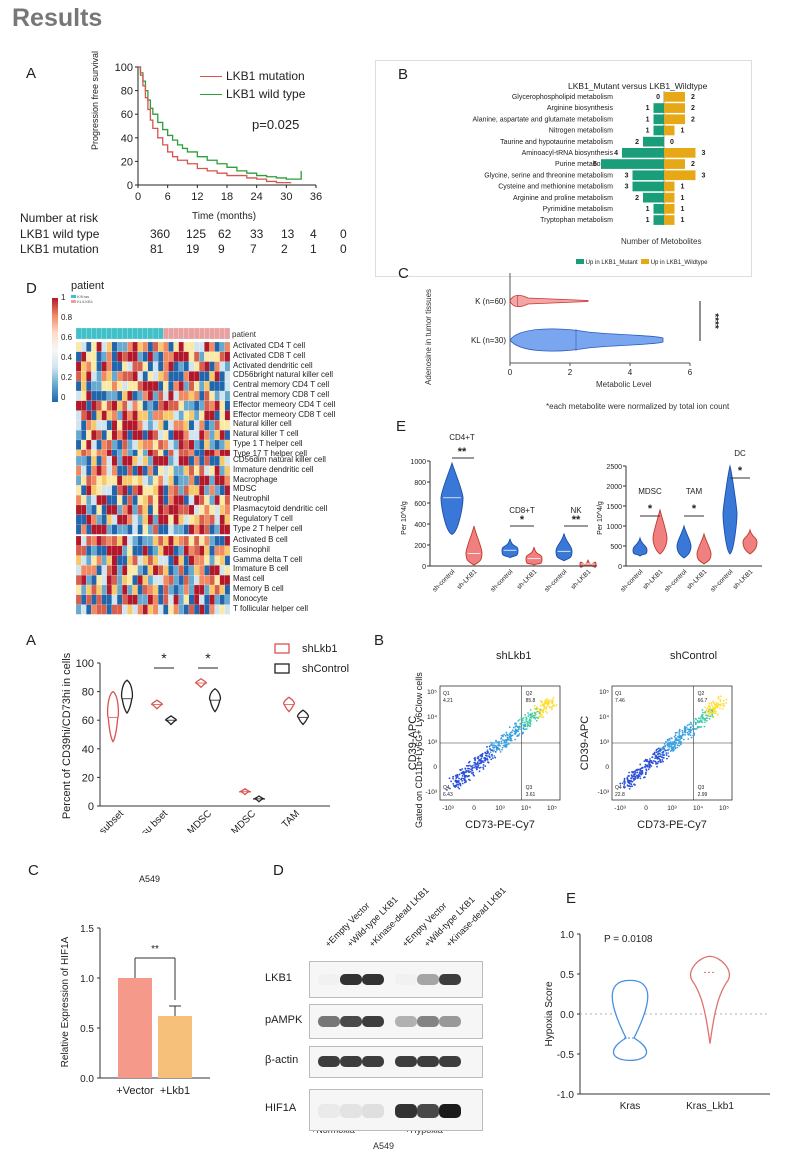 Image resolution: width=793 pixels, height=1151 pixels. What do you see at coordinates (57, 18) in the screenshot?
I see `page-title: Results` at bounding box center [57, 18].